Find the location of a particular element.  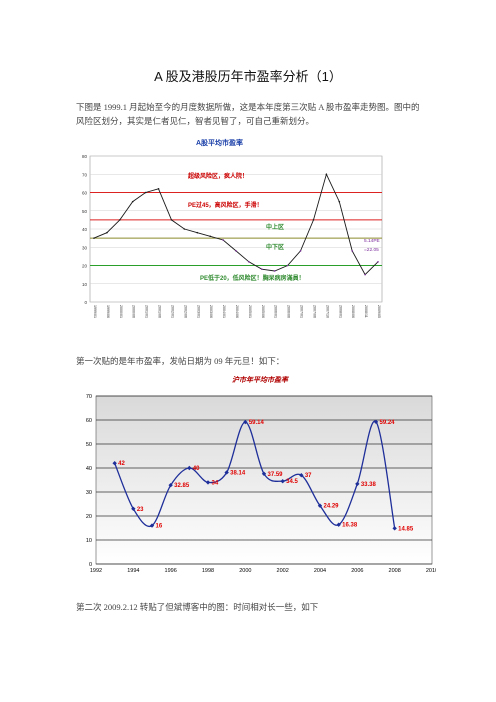

pe-yearly-line is located at coordinates (255, 474).